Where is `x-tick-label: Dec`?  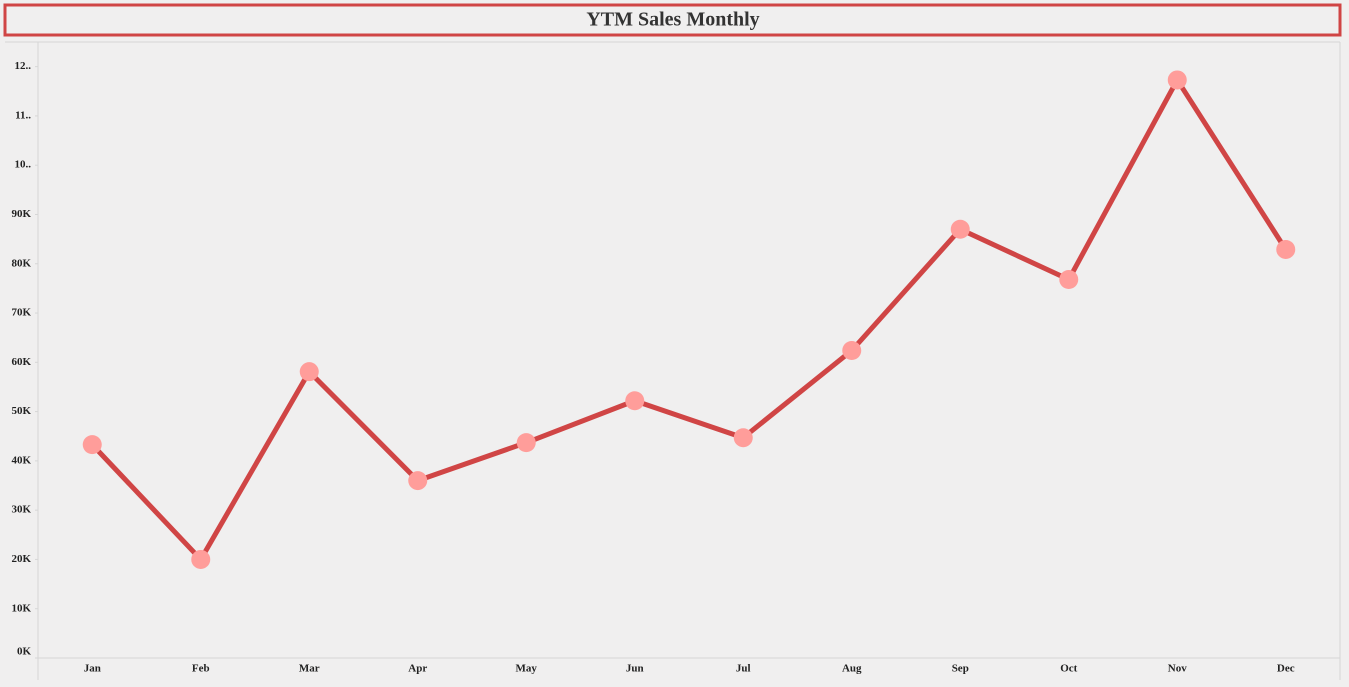 x-tick-label: Dec is located at coordinates (1286, 669).